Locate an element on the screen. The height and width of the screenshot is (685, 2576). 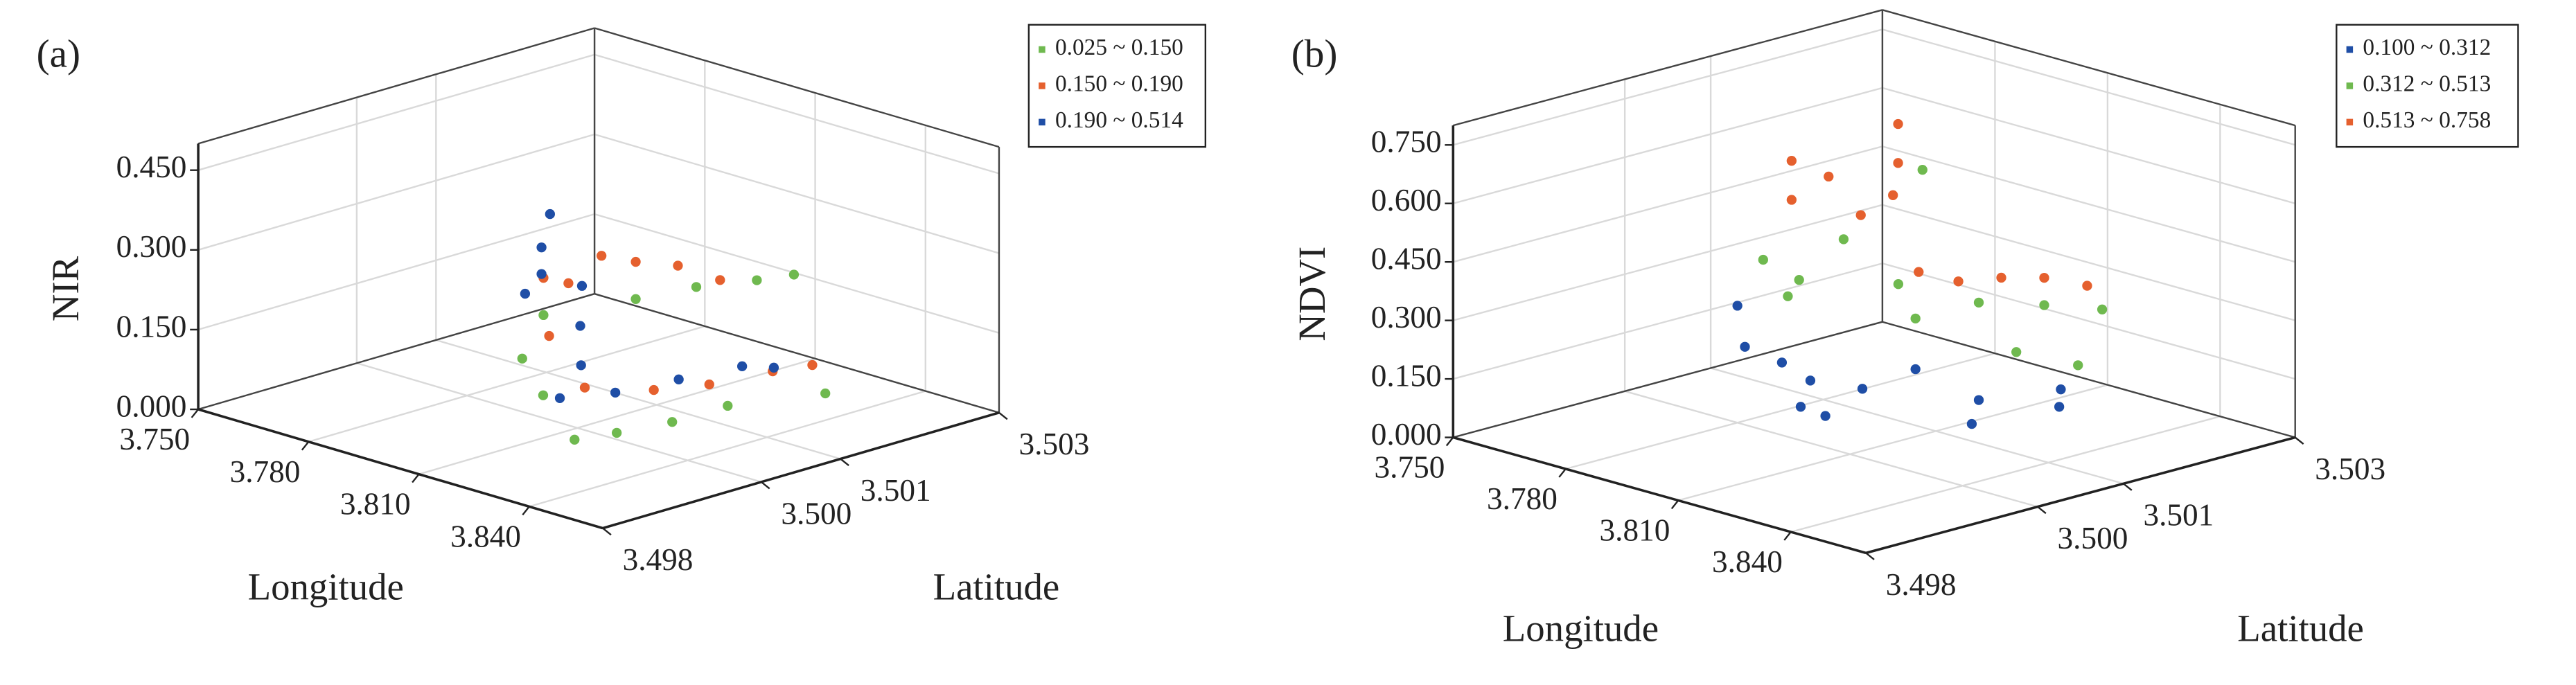
legend-label: 0.190 ~ 0.514 is located at coordinates (1119, 120).